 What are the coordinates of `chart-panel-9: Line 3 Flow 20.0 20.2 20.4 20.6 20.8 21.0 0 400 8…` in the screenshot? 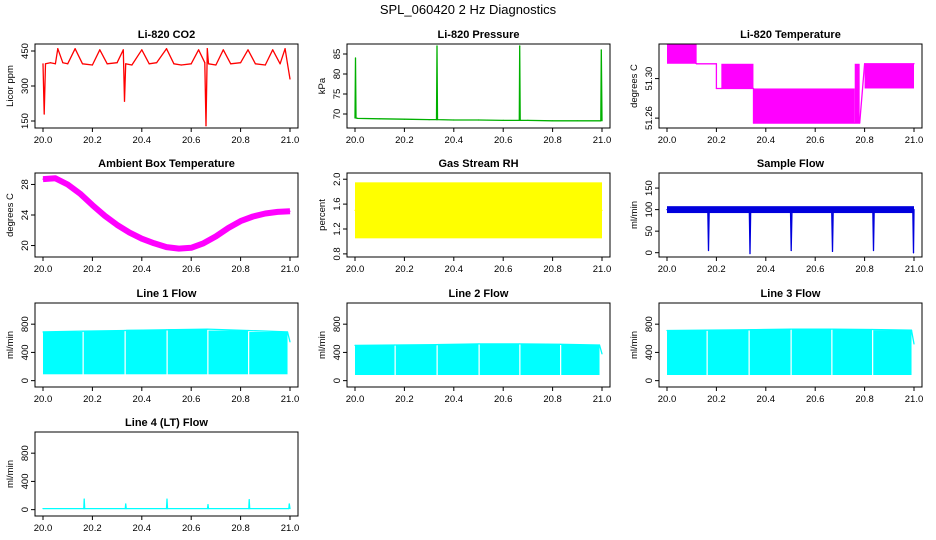 It's located at (776, 346).